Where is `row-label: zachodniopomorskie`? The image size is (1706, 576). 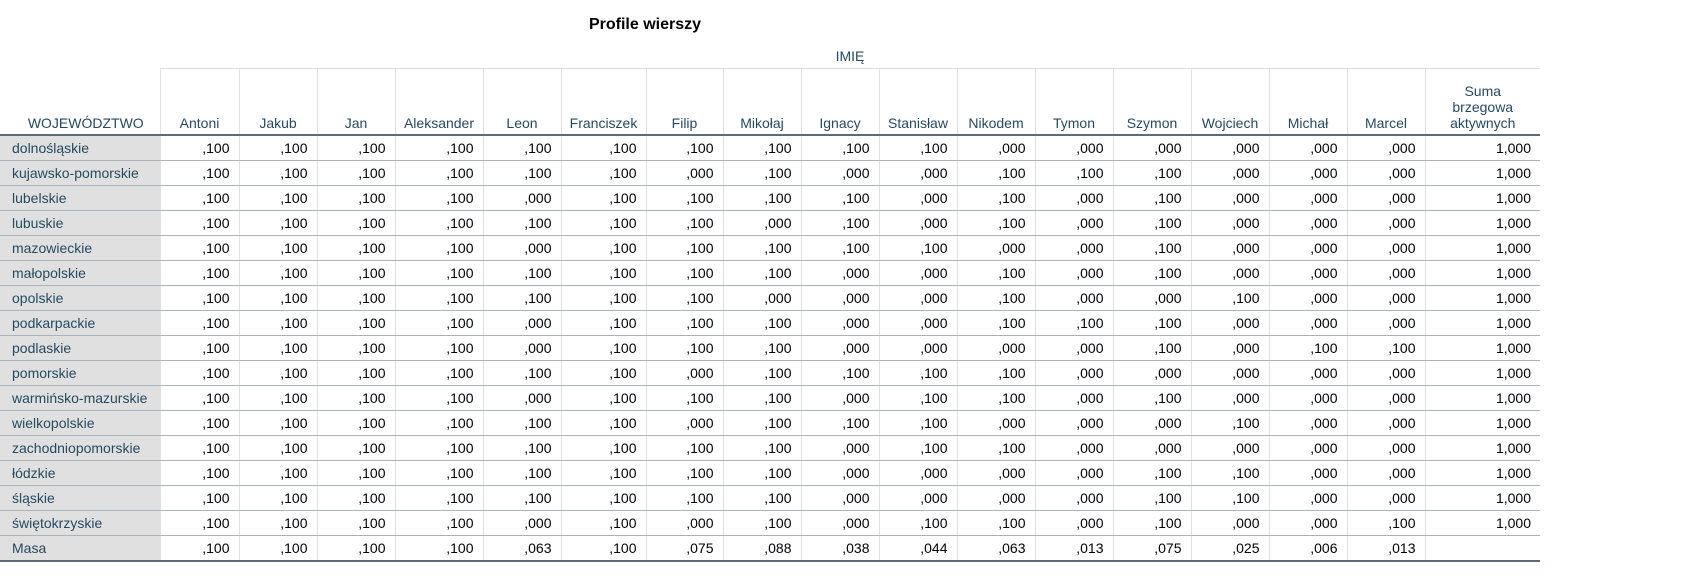 row-label: zachodniopomorskie is located at coordinates (80, 448).